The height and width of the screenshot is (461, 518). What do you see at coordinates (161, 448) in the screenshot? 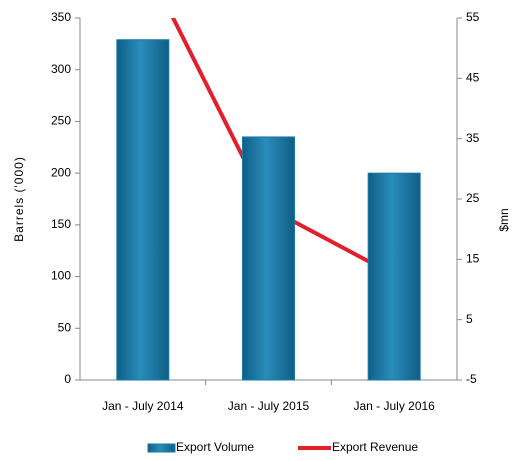
I see `legend-swatch` at bounding box center [161, 448].